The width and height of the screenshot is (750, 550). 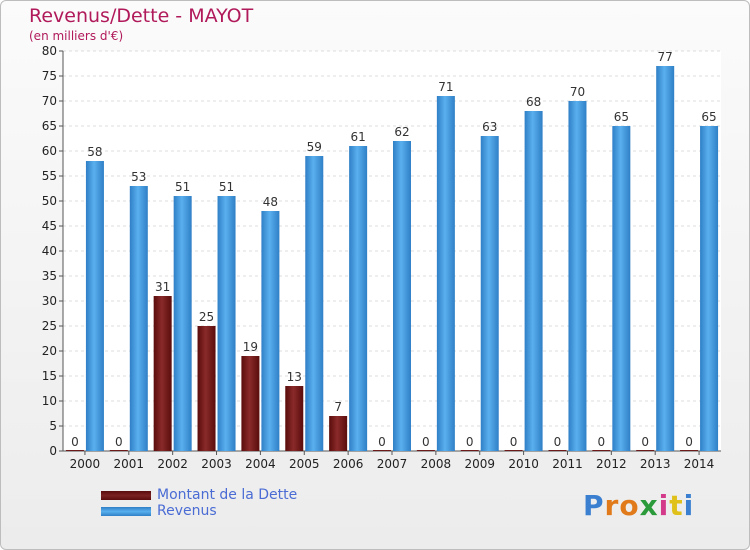 I want to click on x-tick-label: 2010, so click(x=523, y=464).